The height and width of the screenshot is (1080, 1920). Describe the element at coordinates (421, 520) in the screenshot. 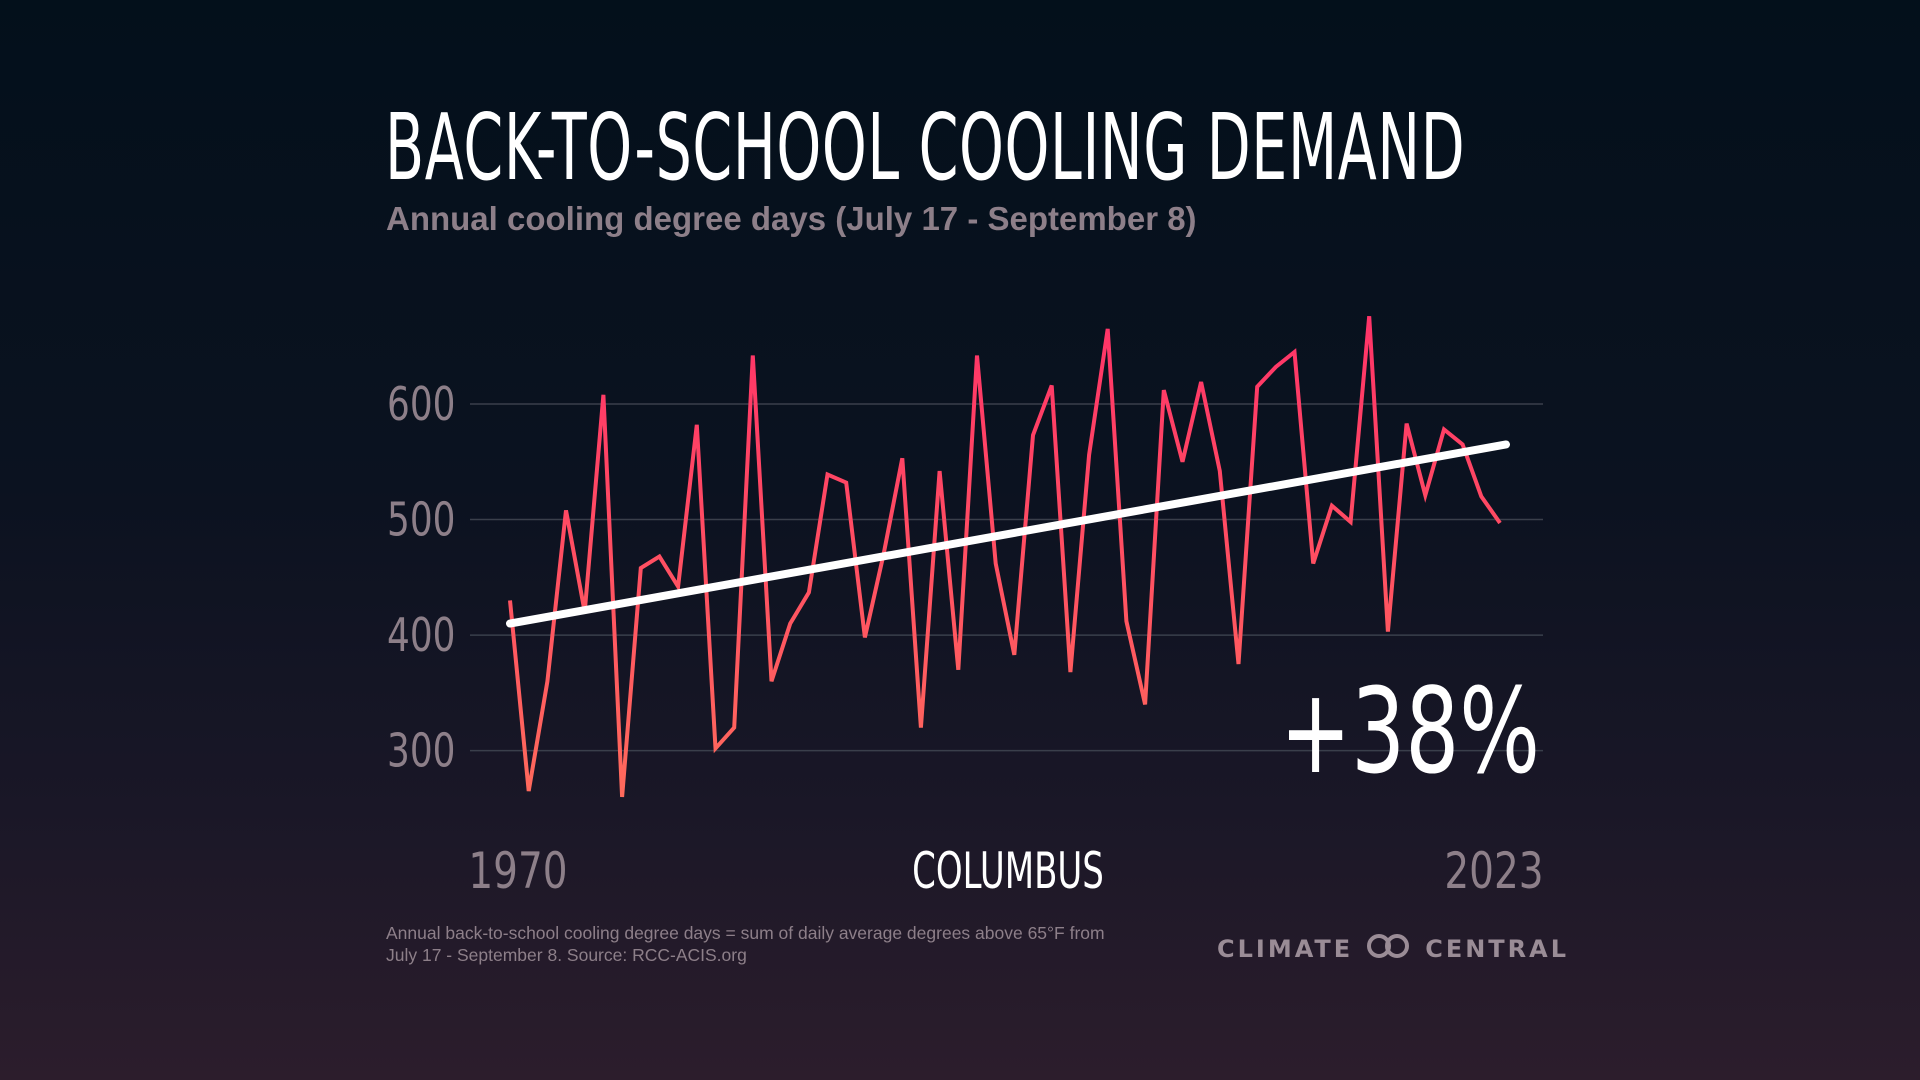

I see `y-tick-label-500: 500` at that location.